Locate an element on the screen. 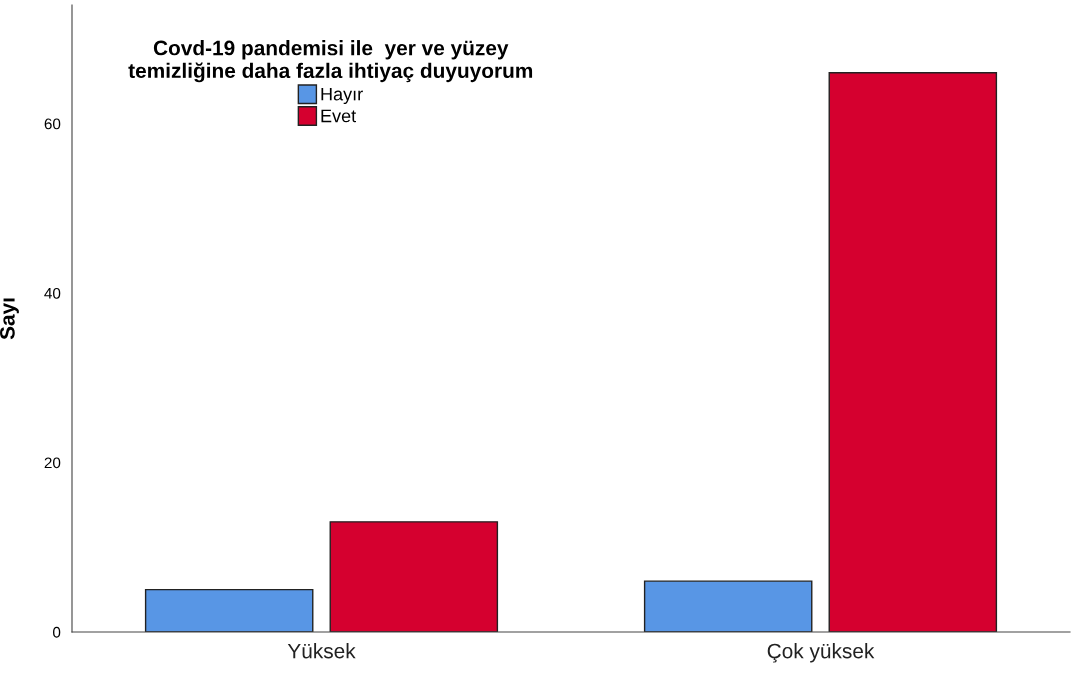  legend-title: Covd-19 pandemisi ile yer ve yüzey temizliğine daha fazla ihtiyaç duyuyorum is located at coordinates (330, 61).